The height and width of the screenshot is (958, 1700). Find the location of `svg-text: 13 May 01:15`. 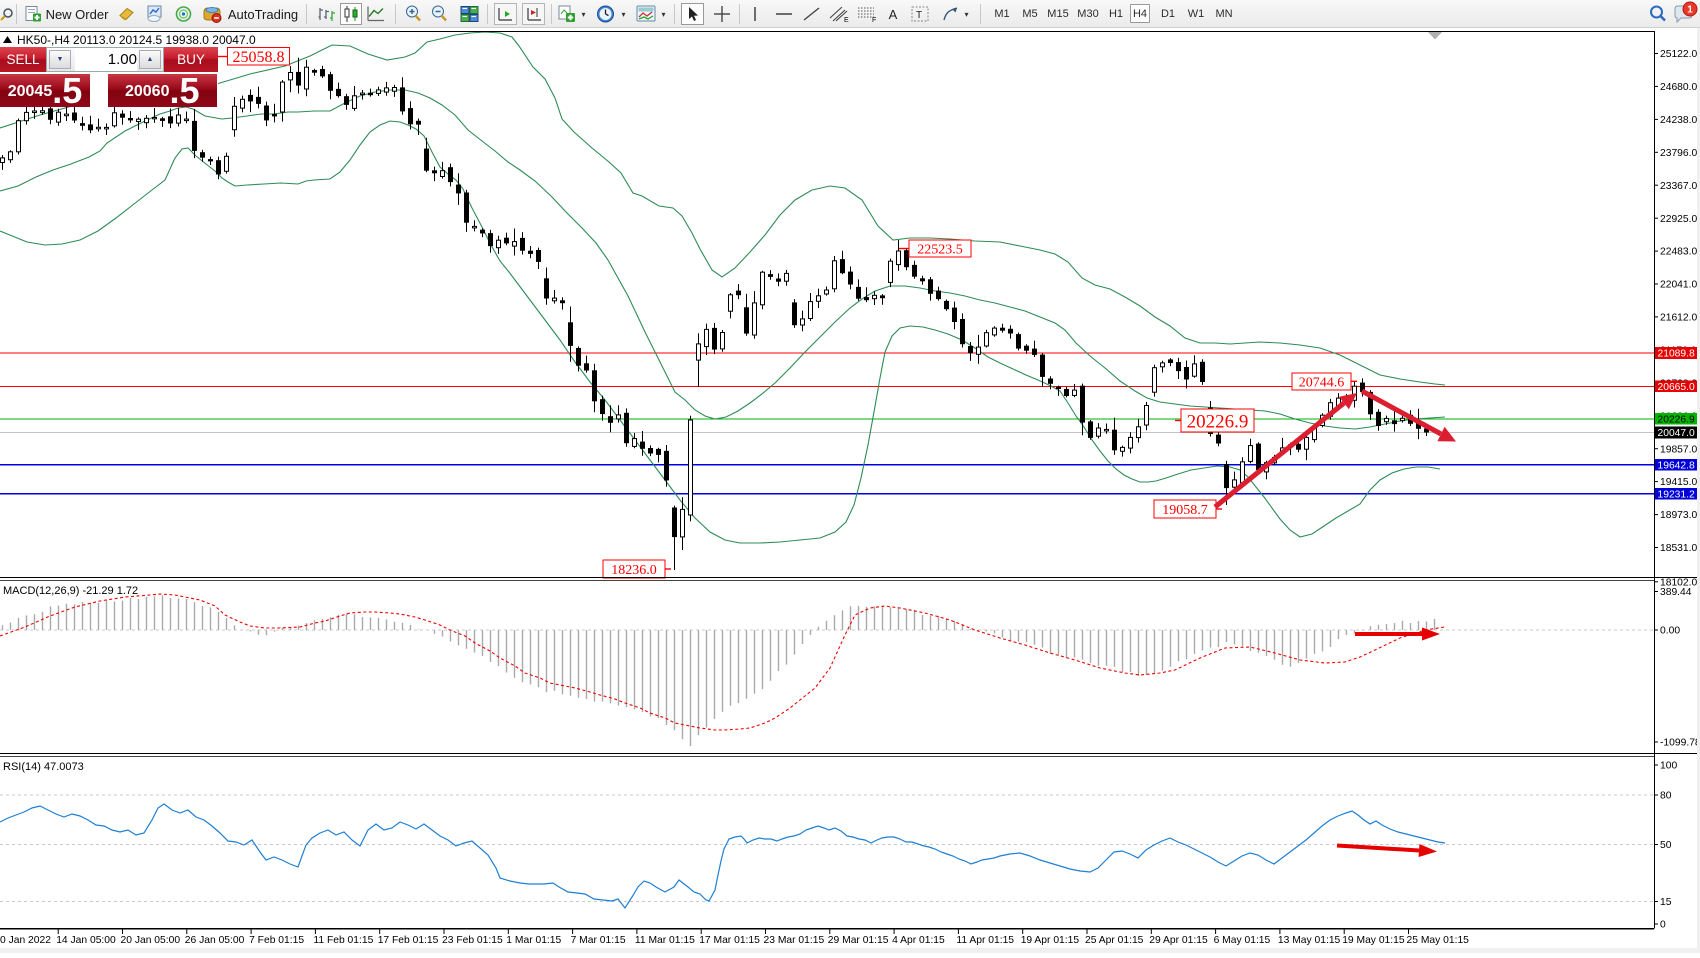

svg-text: 13 May 01:15 is located at coordinates (1309, 940).